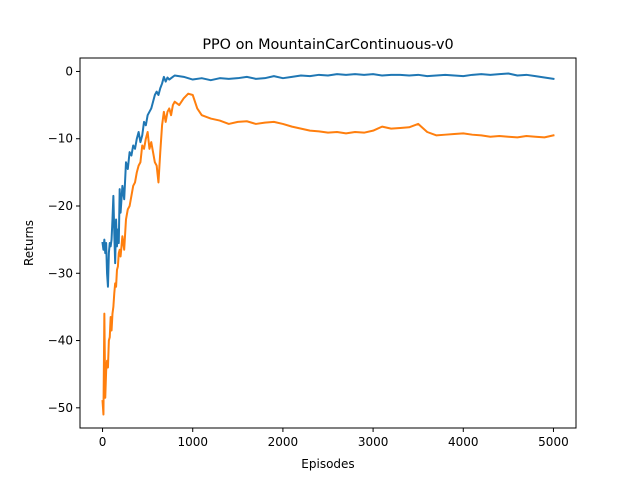  I want to click on y-axis-label: Returns, so click(29, 243).